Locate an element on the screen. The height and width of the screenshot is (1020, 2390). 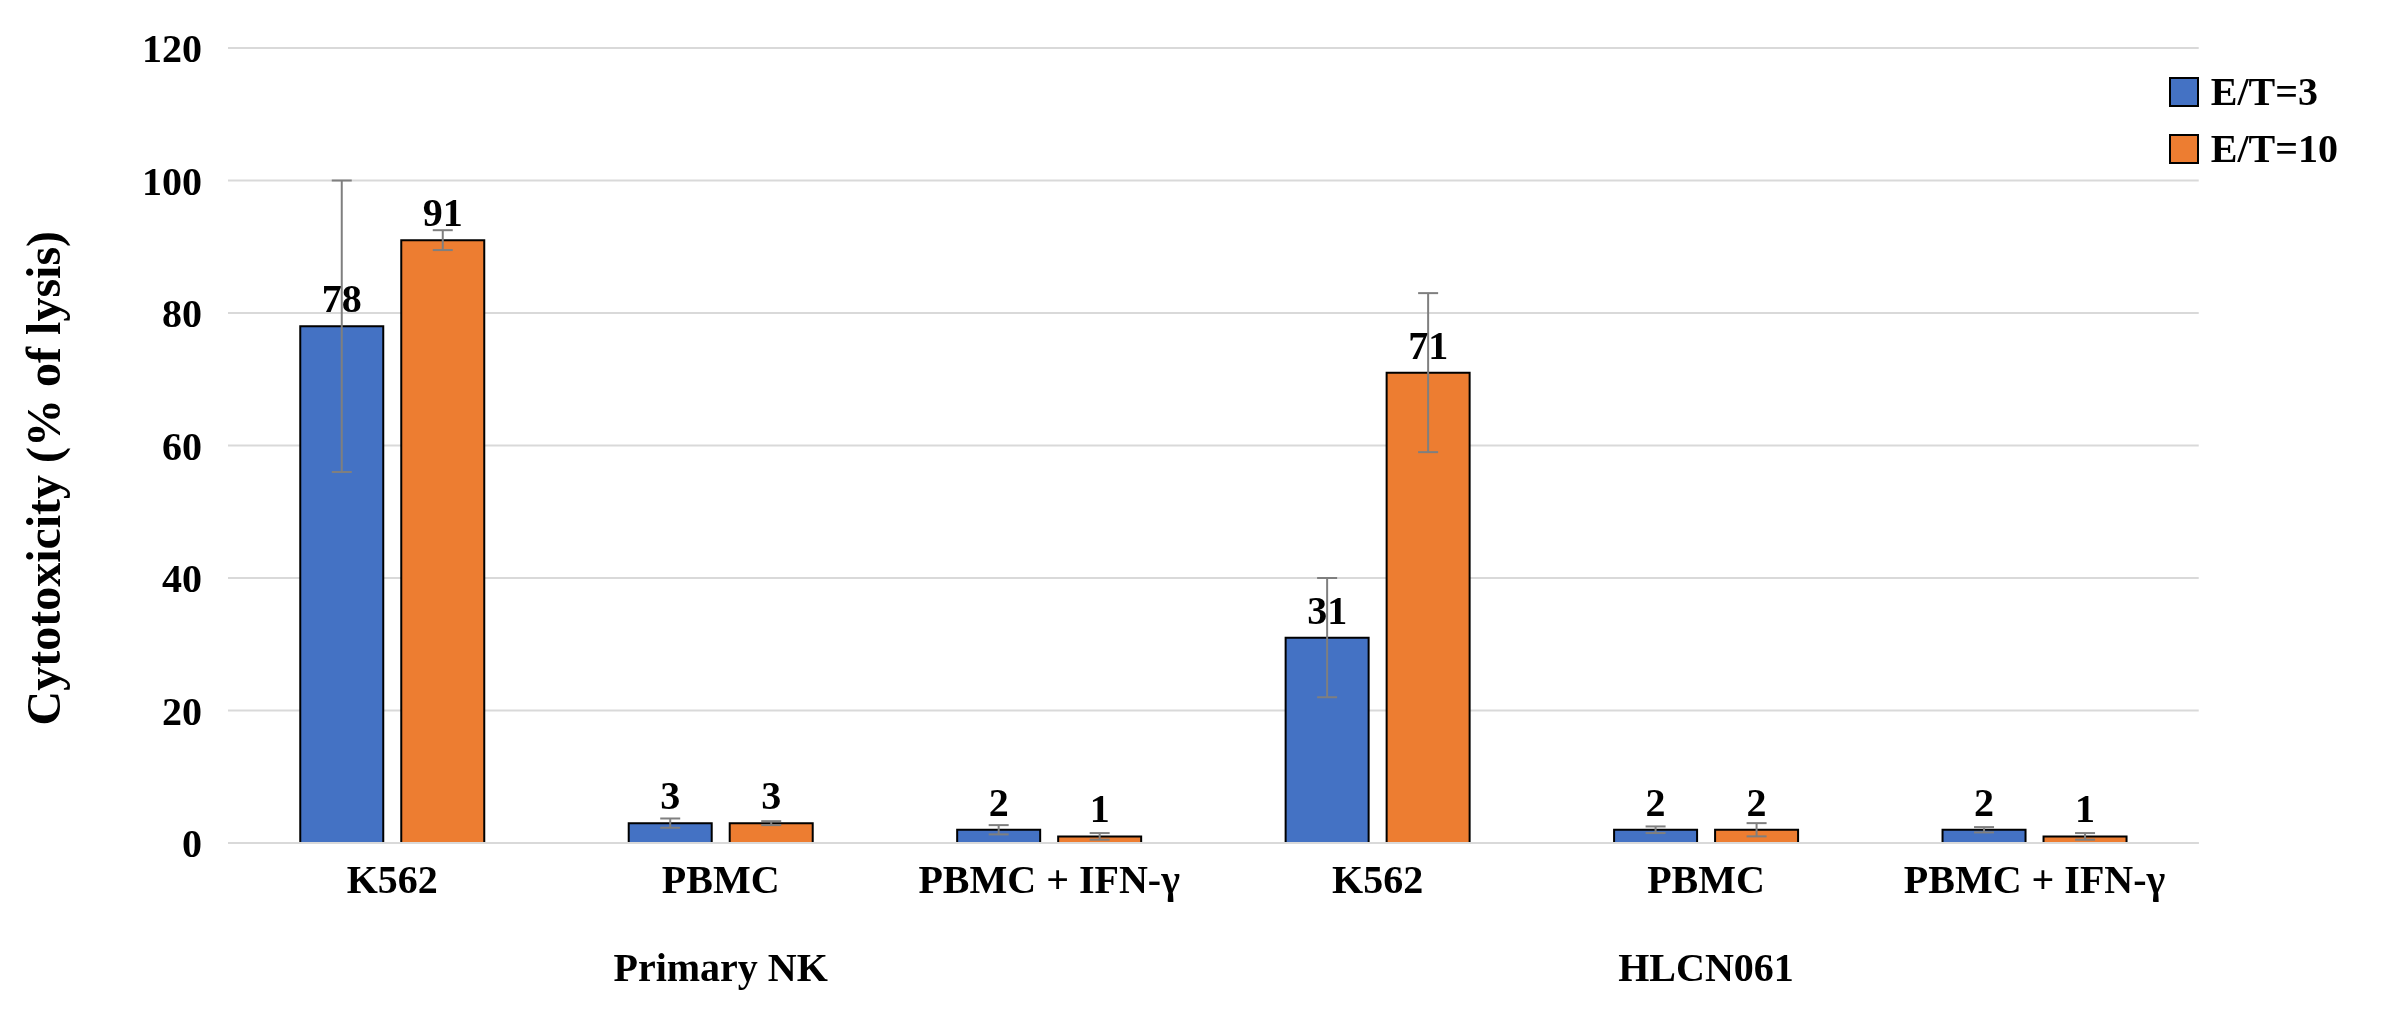
y-axis-title: Cytotoxicity (% of lysis) is located at coordinates (44, 478).